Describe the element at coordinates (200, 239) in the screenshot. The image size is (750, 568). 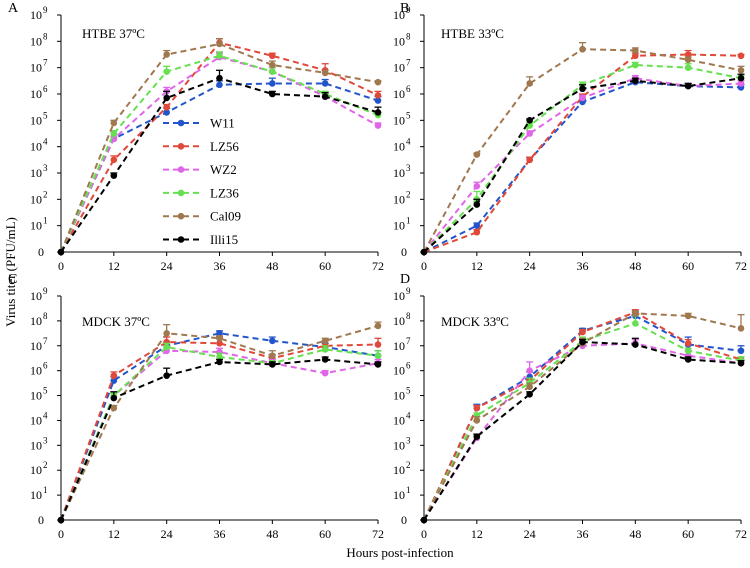
I see `legend-item-illi15: Illi15` at that location.